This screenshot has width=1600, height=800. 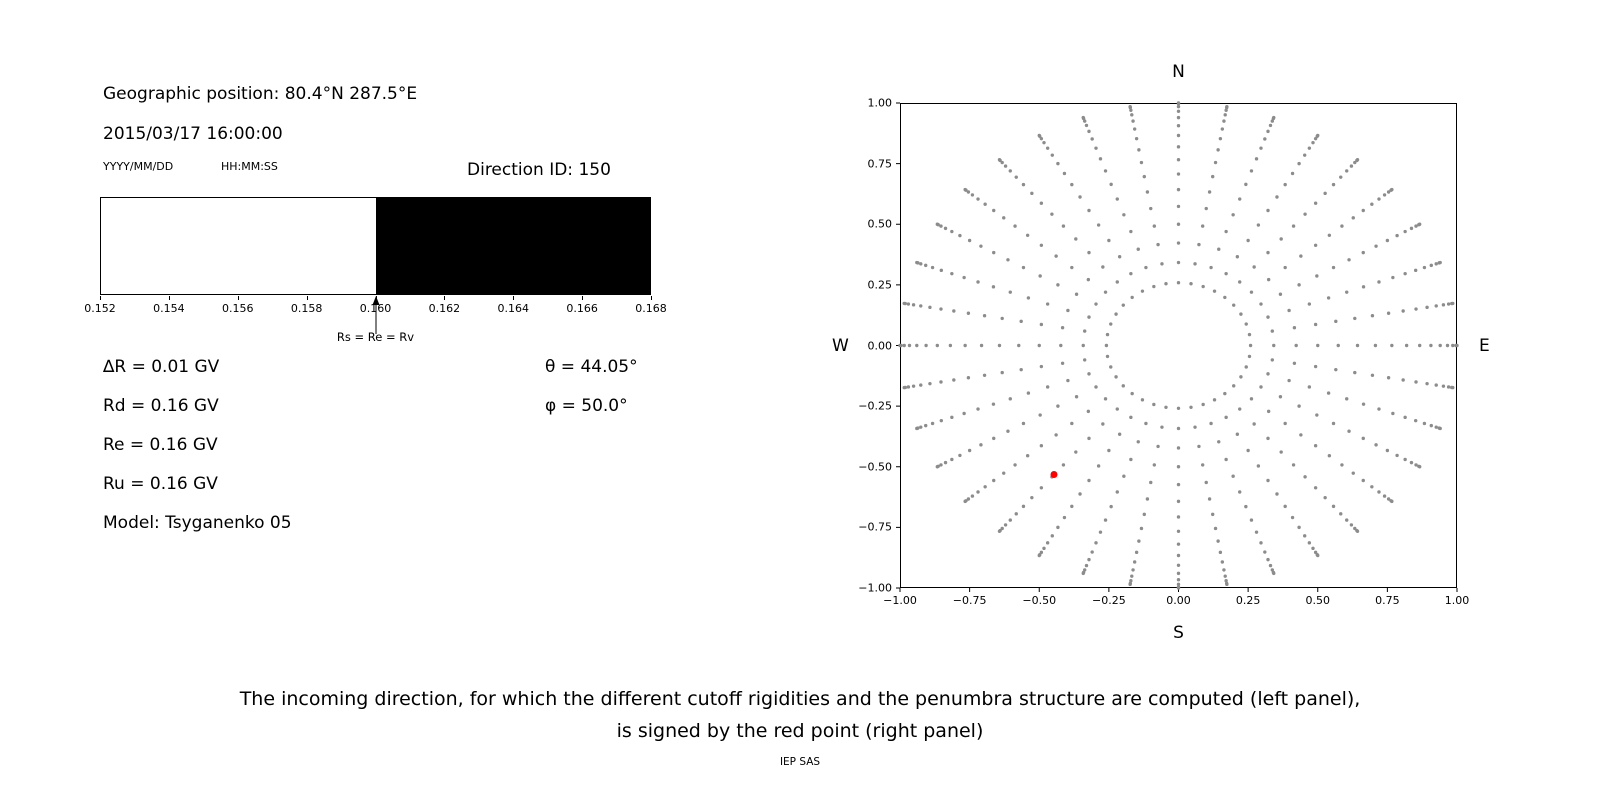 What do you see at coordinates (512, 246) in the screenshot?
I see `penumbra-forbidden-region` at bounding box center [512, 246].